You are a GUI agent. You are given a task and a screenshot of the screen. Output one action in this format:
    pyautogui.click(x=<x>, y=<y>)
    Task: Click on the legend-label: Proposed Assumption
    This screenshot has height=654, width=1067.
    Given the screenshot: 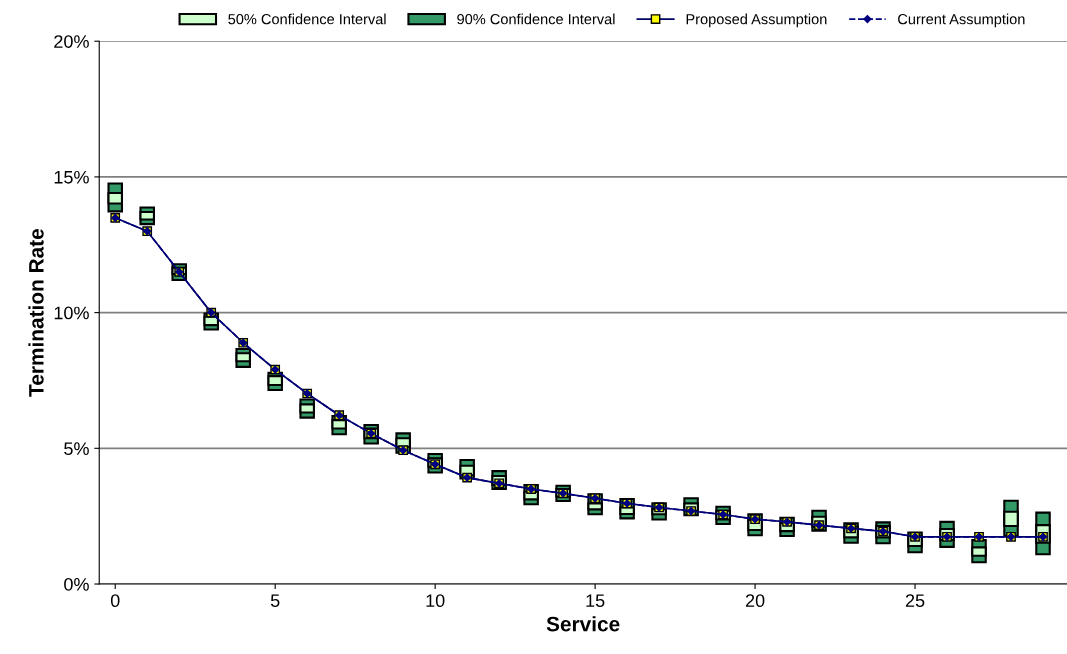 What is the action you would take?
    pyautogui.click(x=756, y=20)
    